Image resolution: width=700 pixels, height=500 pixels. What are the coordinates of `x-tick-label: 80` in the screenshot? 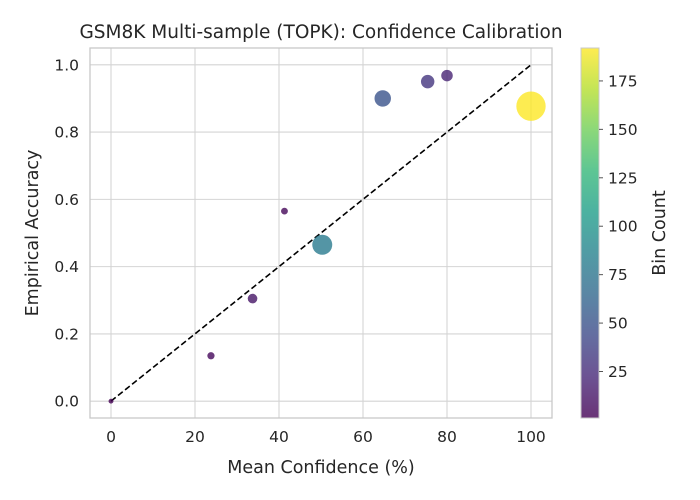 It's located at (447, 437).